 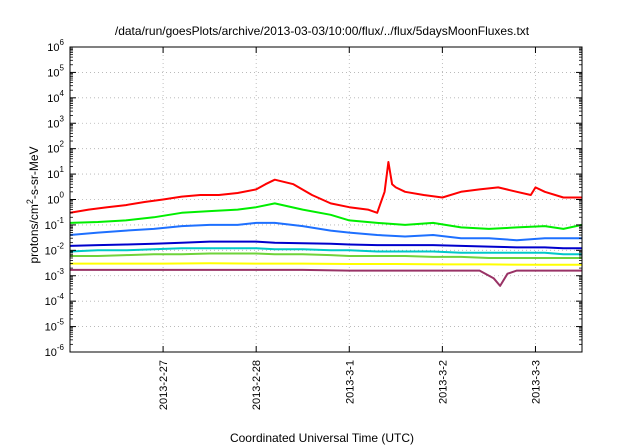 I want to click on y-tick-label: 10³, so click(x=55, y=122).